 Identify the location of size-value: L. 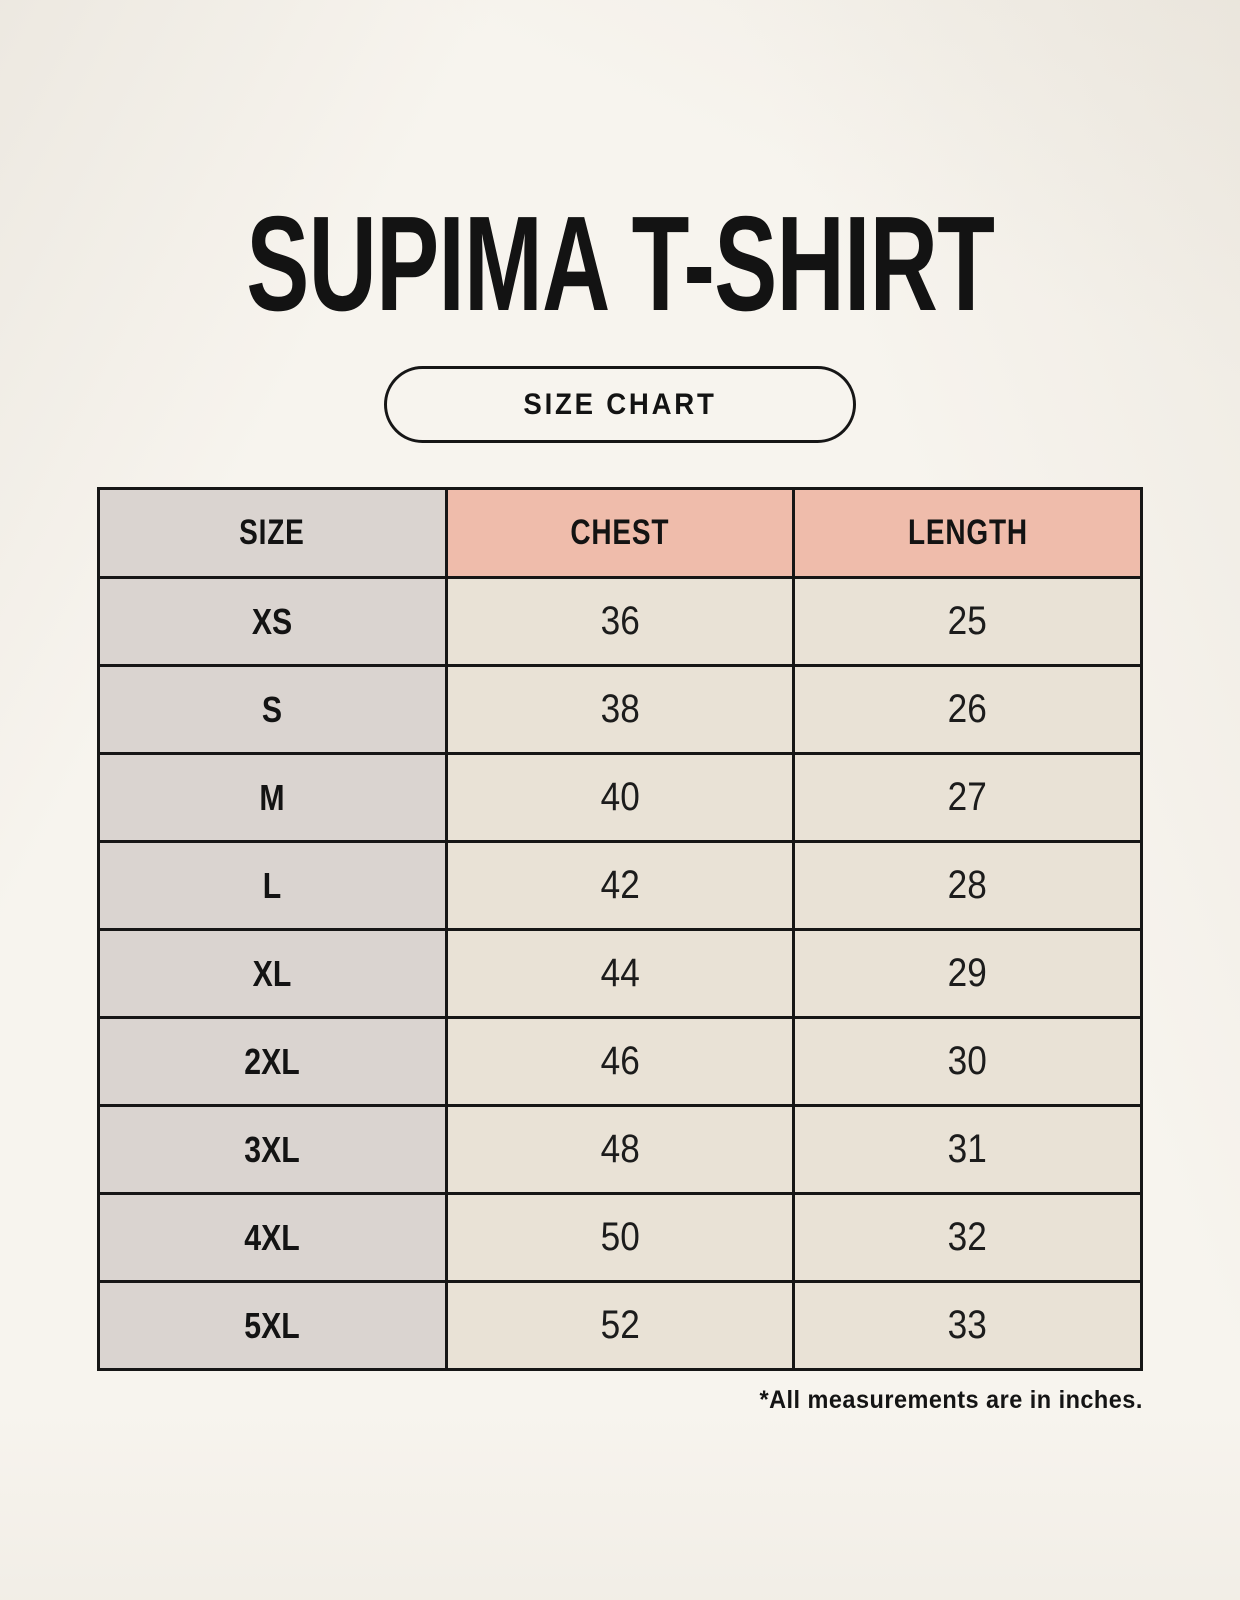
(272, 885).